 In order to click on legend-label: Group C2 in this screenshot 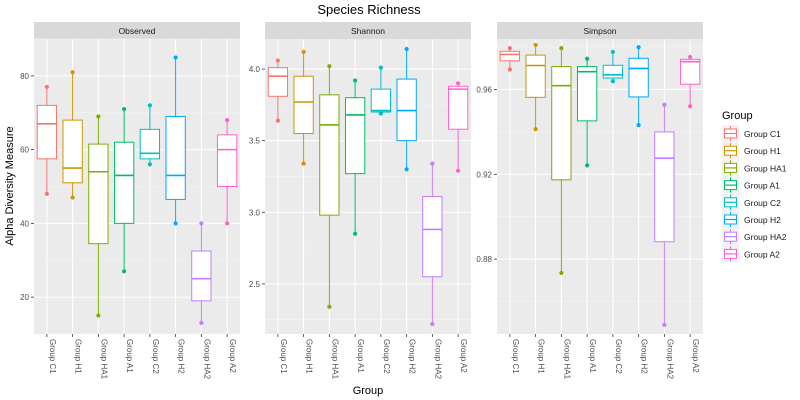, I will do `click(762, 203)`.